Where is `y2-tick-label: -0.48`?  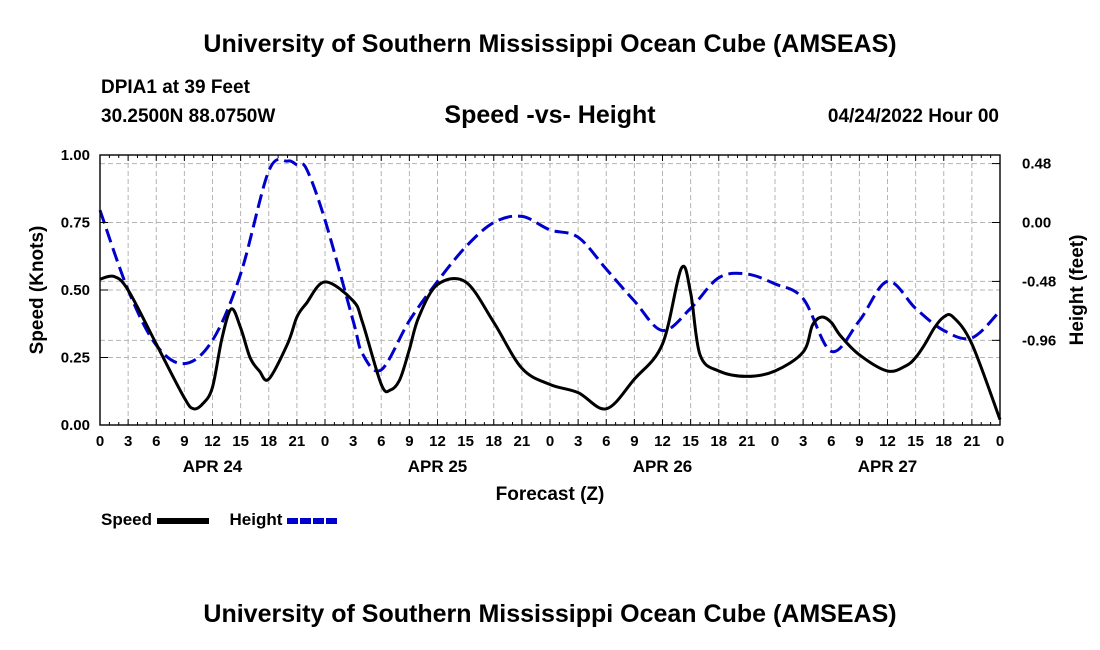 y2-tick-label: -0.48 is located at coordinates (1039, 281).